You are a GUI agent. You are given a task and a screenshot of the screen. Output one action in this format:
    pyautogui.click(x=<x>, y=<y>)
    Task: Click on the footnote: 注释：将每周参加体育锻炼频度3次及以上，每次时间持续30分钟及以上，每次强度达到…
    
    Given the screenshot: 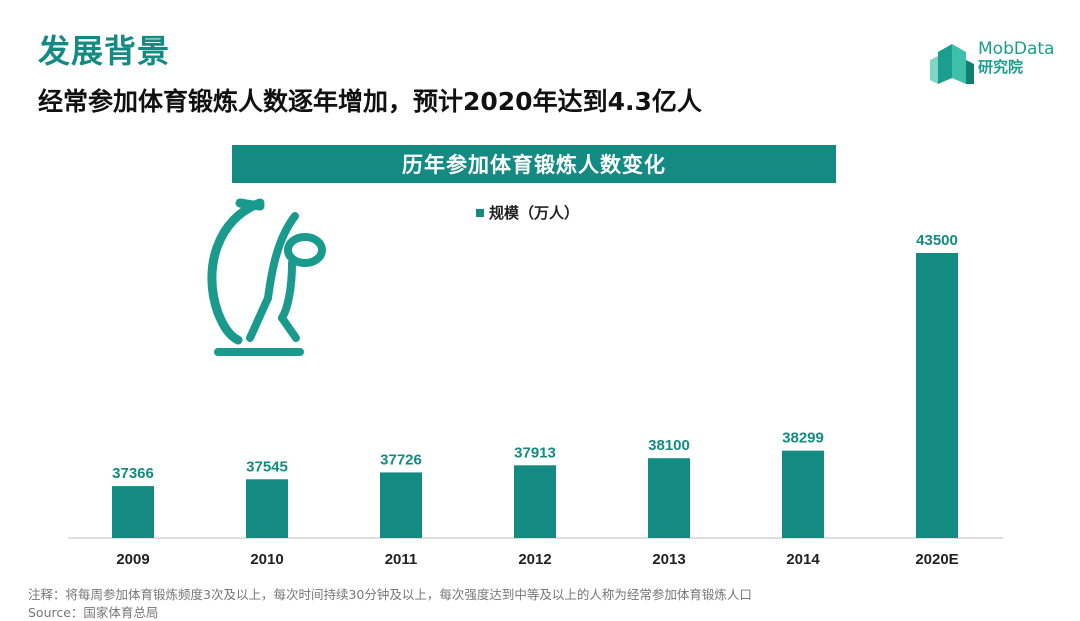 What is the action you would take?
    pyautogui.click(x=390, y=594)
    